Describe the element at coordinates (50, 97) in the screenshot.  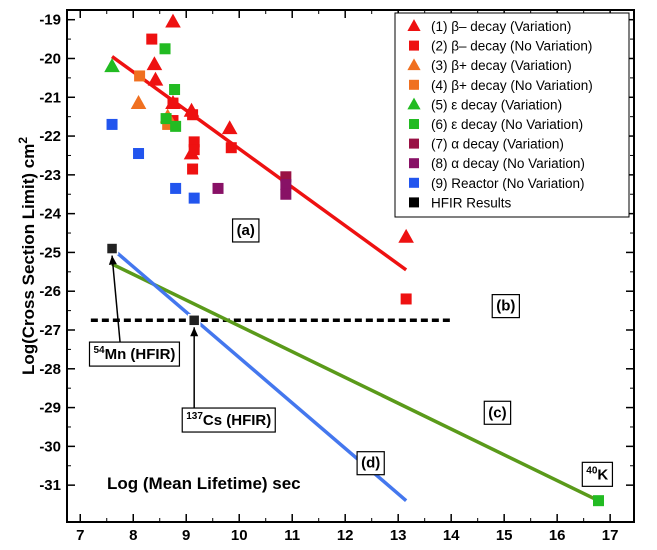
I see `y-tick-label: -21` at that location.